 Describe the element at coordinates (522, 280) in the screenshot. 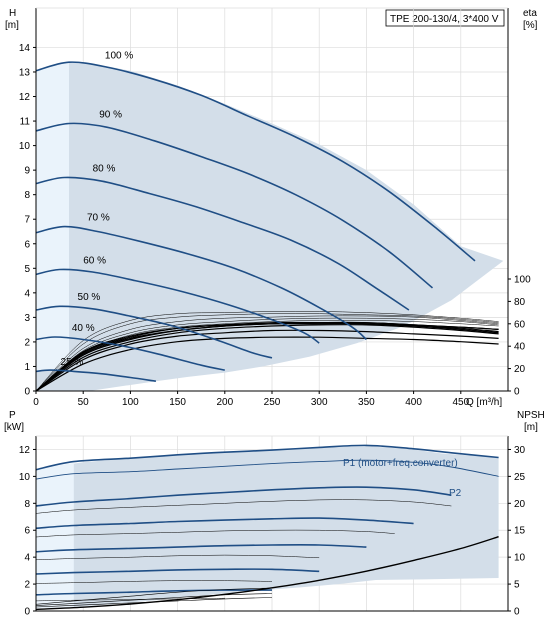

I see `qh-y2-tick-label: 100` at that location.